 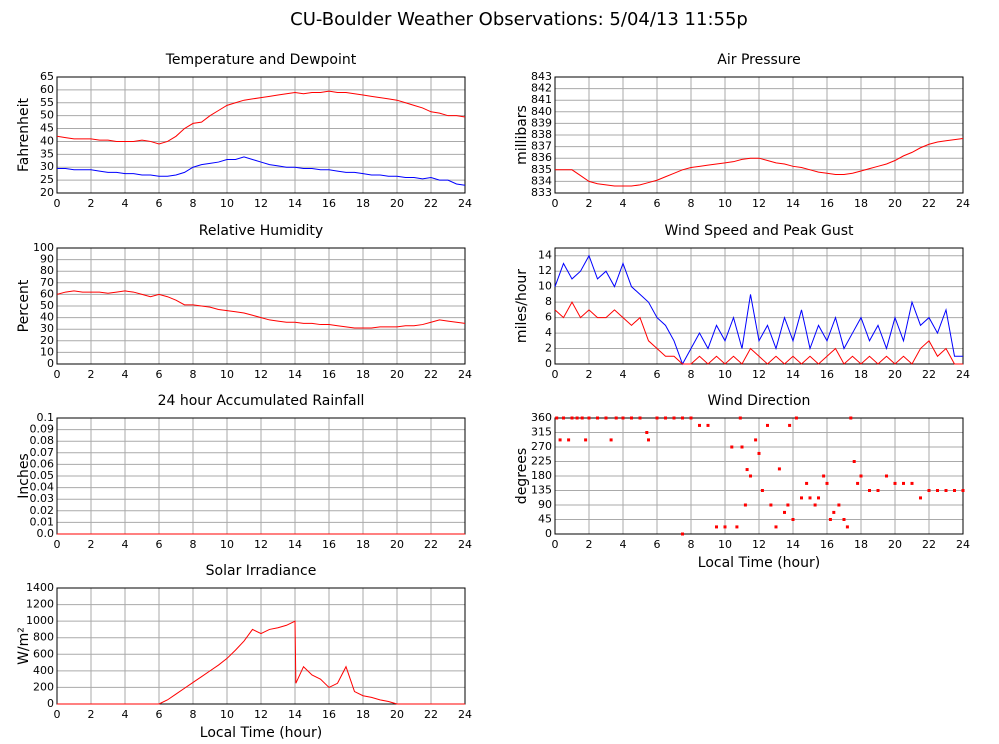 I want to click on y-tick-label: 65, so click(x=47, y=76).